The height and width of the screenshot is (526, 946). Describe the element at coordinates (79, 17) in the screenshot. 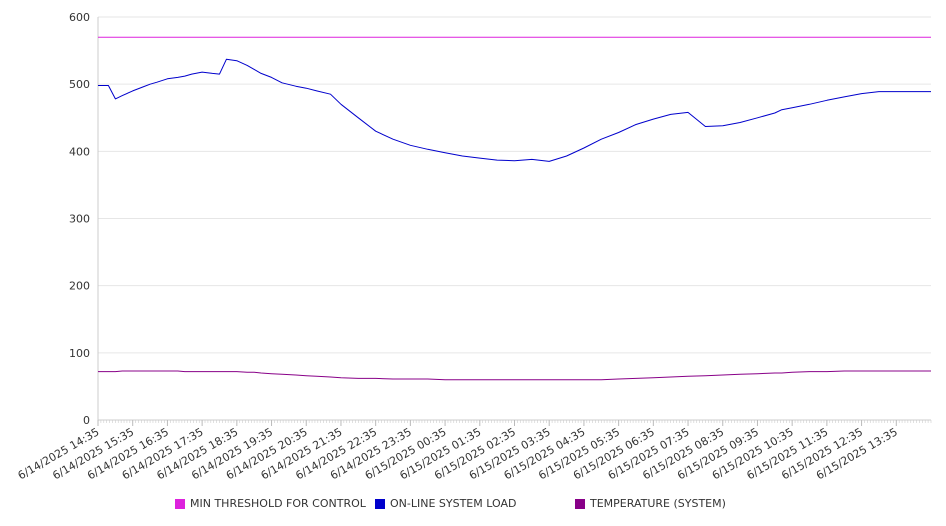

I see `y-tick-label: 600` at that location.